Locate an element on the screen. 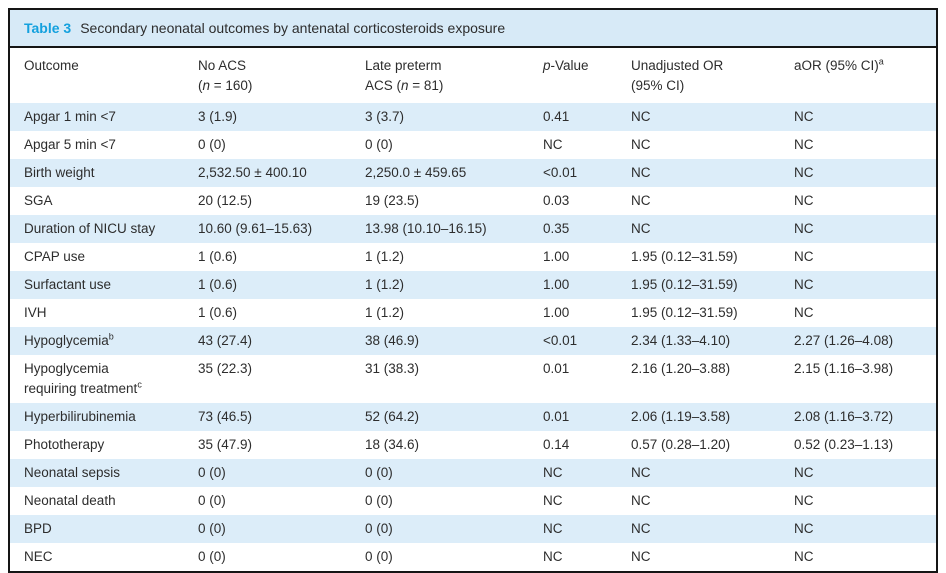 Image resolution: width=946 pixels, height=573 pixels. cell-late-preterm-acs: 38 (46.9) is located at coordinates (392, 340).